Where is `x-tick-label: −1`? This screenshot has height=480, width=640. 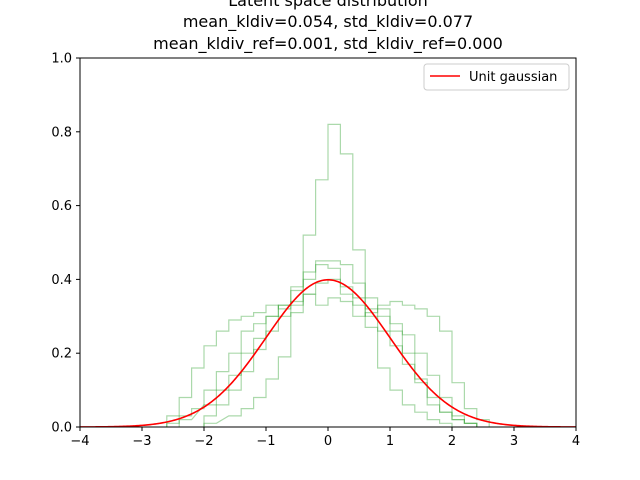 x-tick-label: −1 is located at coordinates (265, 441).